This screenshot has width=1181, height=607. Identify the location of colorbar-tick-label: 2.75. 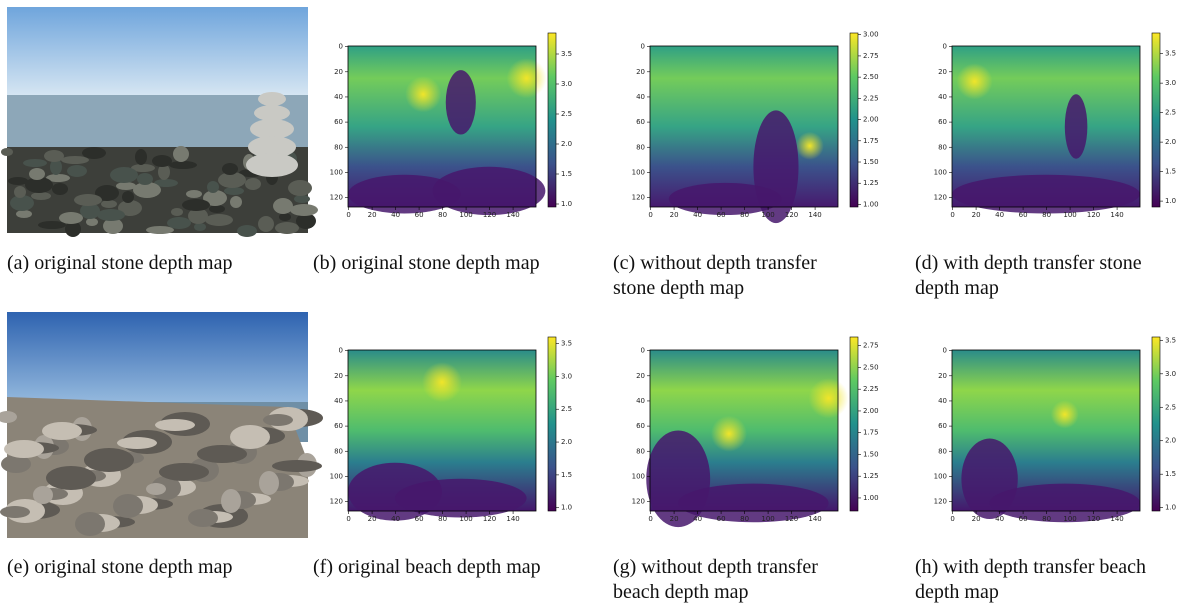
(871, 56).